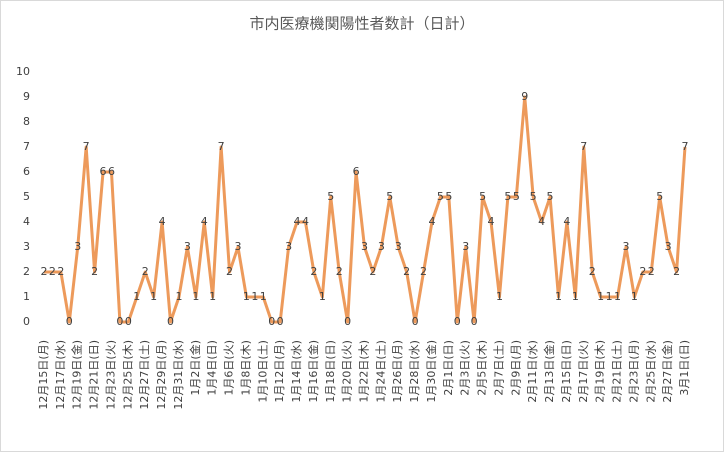 The height and width of the screenshot is (456, 724). I want to click on x-tick-label: 1月28日(水), so click(414, 371).